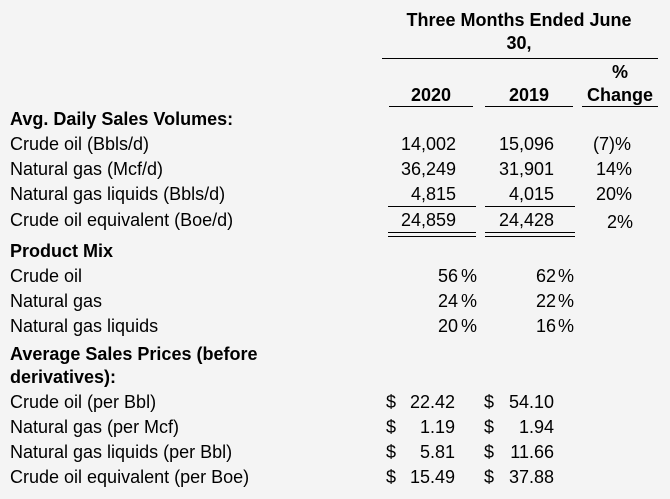 Image resolution: width=670 pixels, height=499 pixels. I want to click on value-2020: 36,249, so click(428, 169).